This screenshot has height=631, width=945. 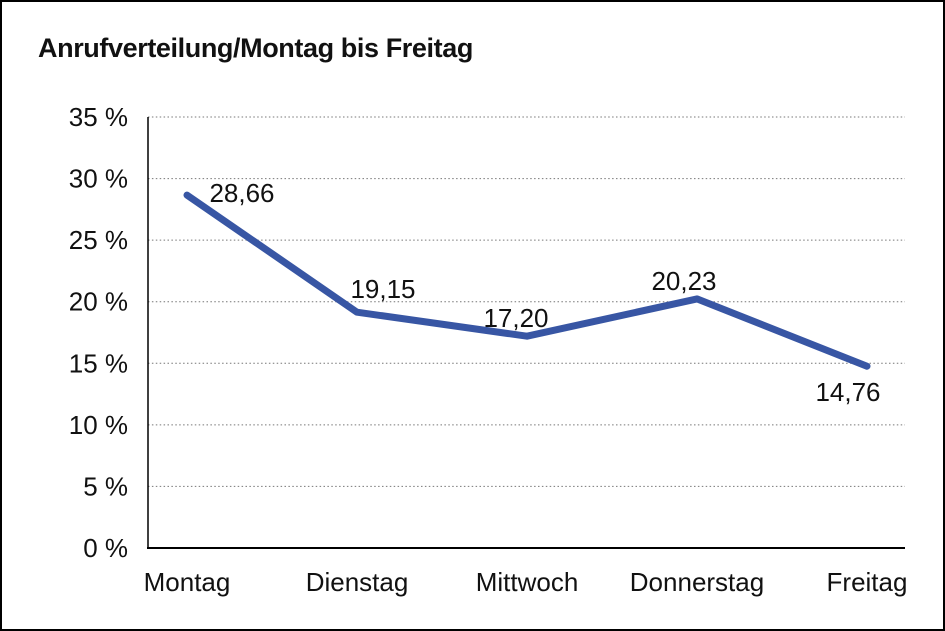 I want to click on y-axis-tick-label: 20 %, so click(x=98, y=302).